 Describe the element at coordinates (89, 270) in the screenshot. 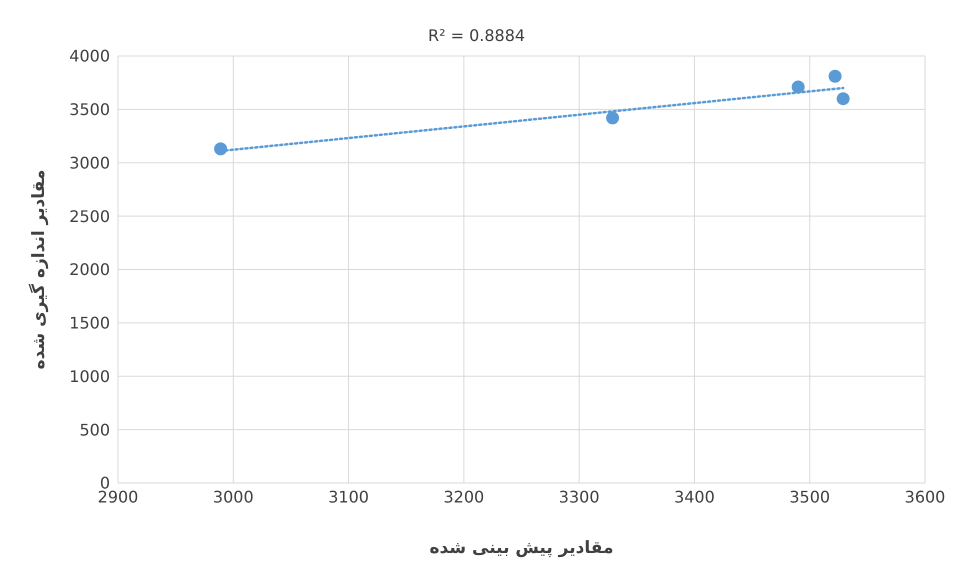

I see `y-tick-label: 2000` at that location.